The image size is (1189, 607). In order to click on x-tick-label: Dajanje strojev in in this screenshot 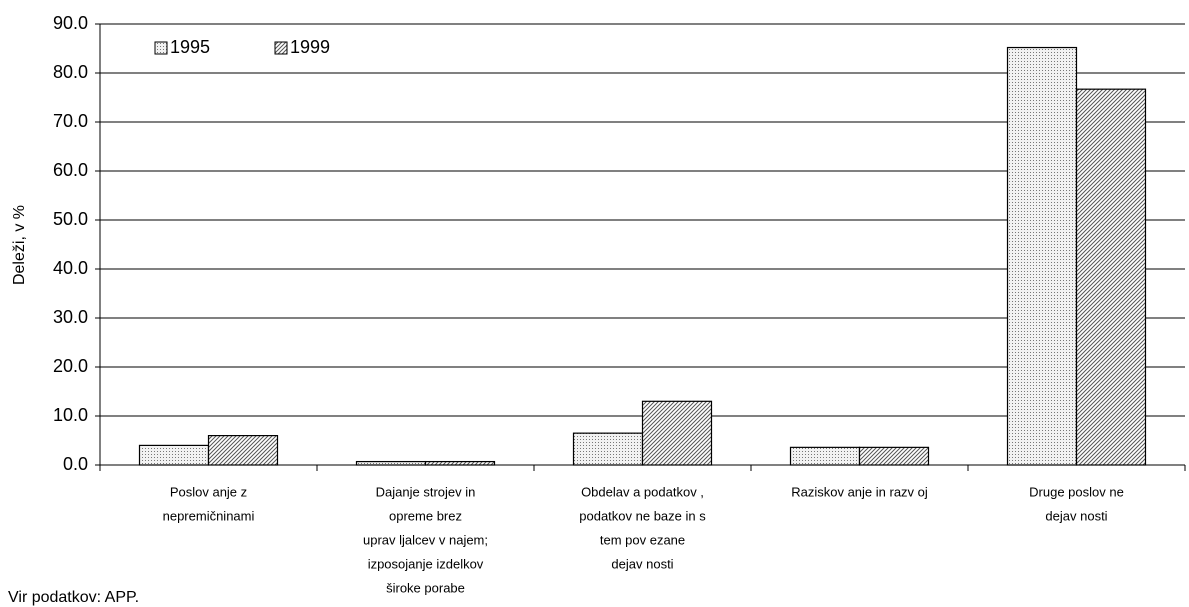, I will do `click(426, 491)`.